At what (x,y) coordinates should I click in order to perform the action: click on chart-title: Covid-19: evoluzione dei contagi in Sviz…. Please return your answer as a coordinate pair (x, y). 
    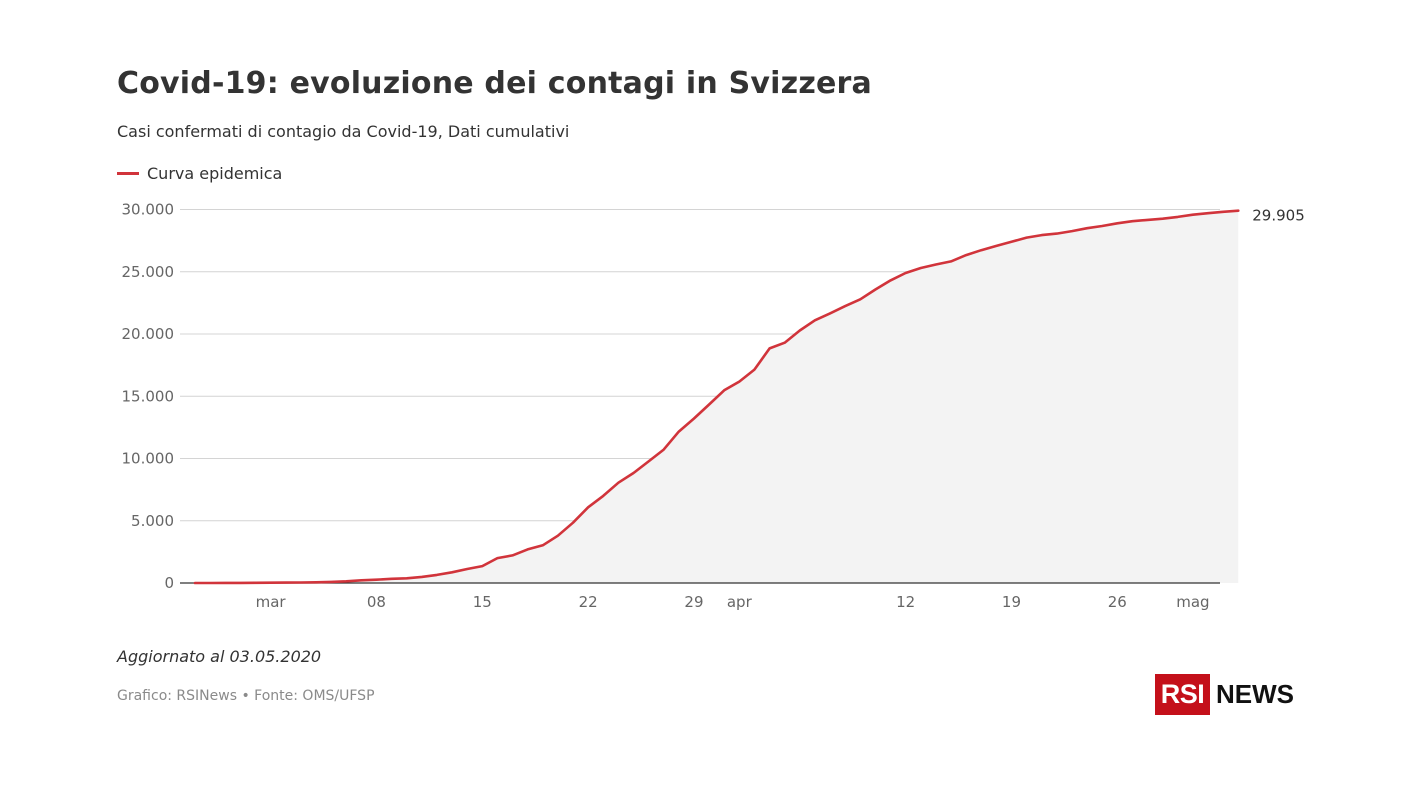
    Looking at the image, I should click on (494, 83).